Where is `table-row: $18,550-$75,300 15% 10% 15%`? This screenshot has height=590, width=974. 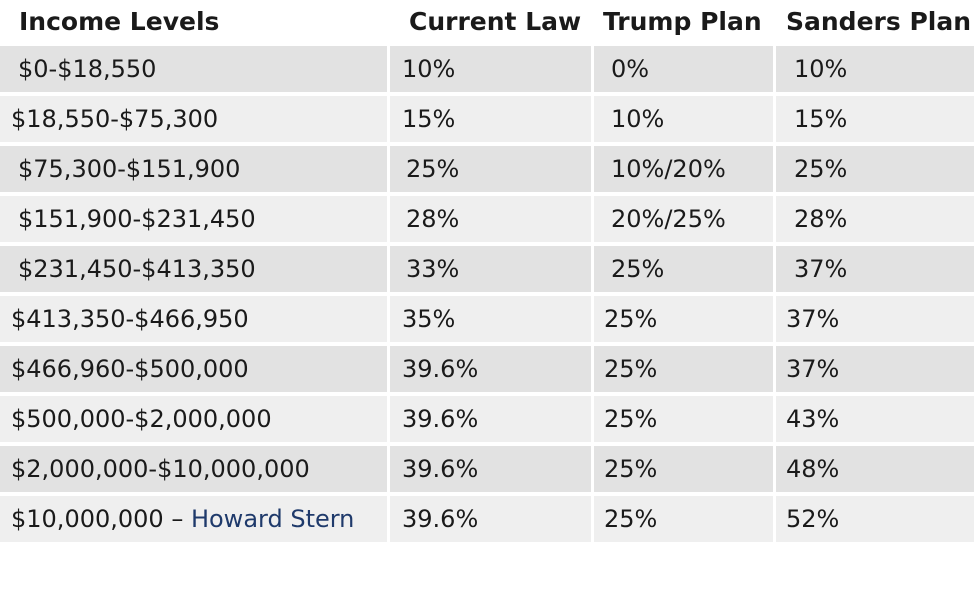
table-row: $18,550-$75,300 15% 10% 15% is located at coordinates (487, 121).